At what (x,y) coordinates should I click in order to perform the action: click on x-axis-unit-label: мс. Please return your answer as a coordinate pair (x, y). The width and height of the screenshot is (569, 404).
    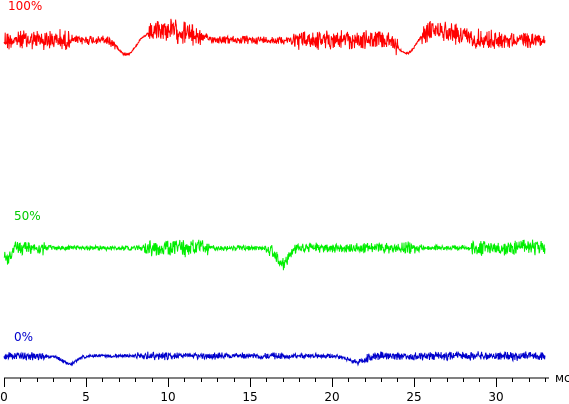
    Looking at the image, I should click on (562, 378).